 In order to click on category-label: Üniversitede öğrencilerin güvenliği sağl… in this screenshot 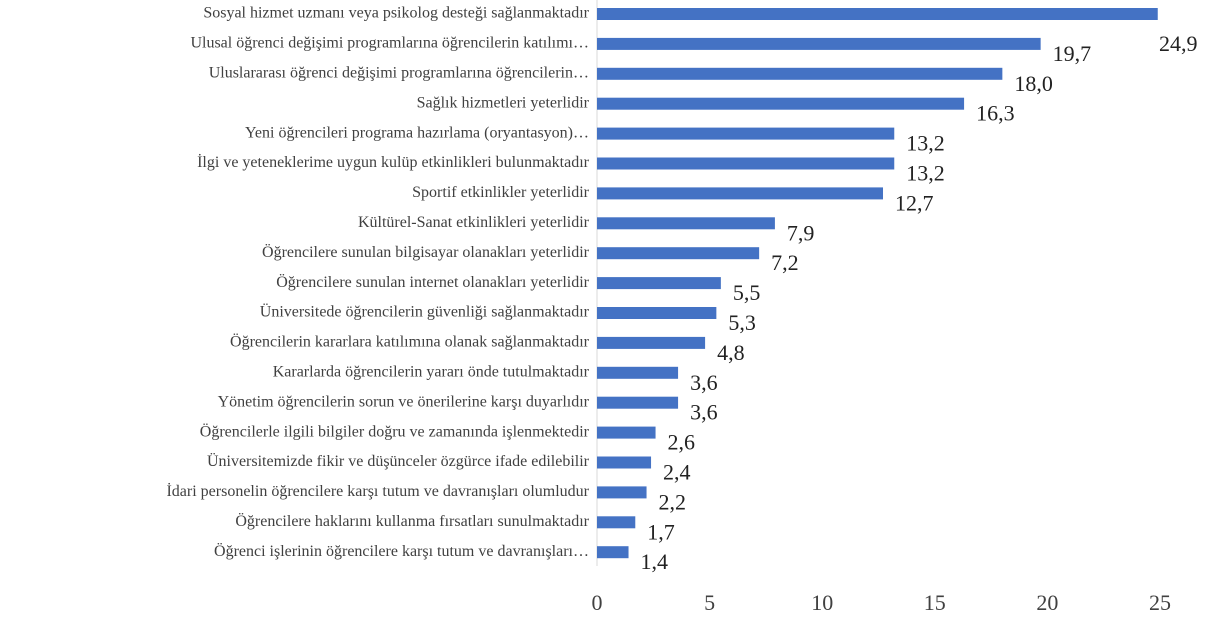, I will do `click(425, 312)`.